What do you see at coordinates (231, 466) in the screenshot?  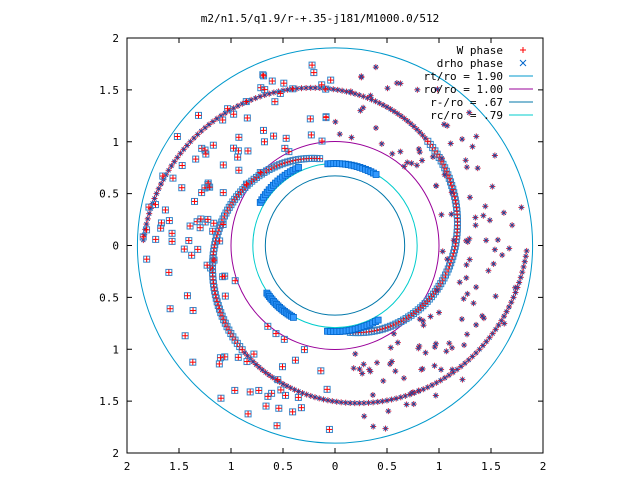 I see `x-tick-label: 1` at bounding box center [231, 466].